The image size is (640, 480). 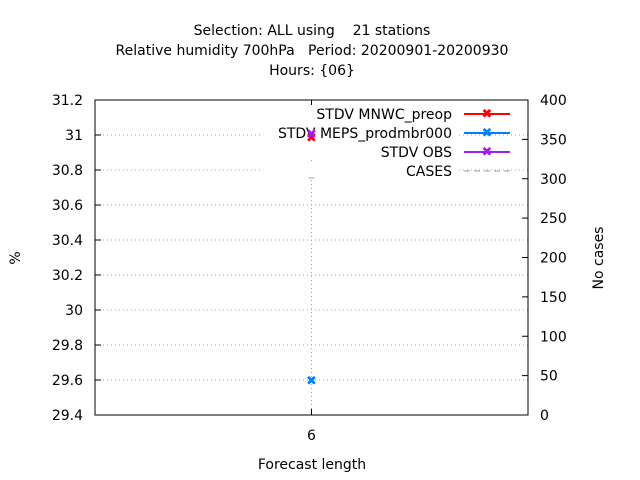 I want to click on y2-tick-label: 250, so click(x=553, y=219).